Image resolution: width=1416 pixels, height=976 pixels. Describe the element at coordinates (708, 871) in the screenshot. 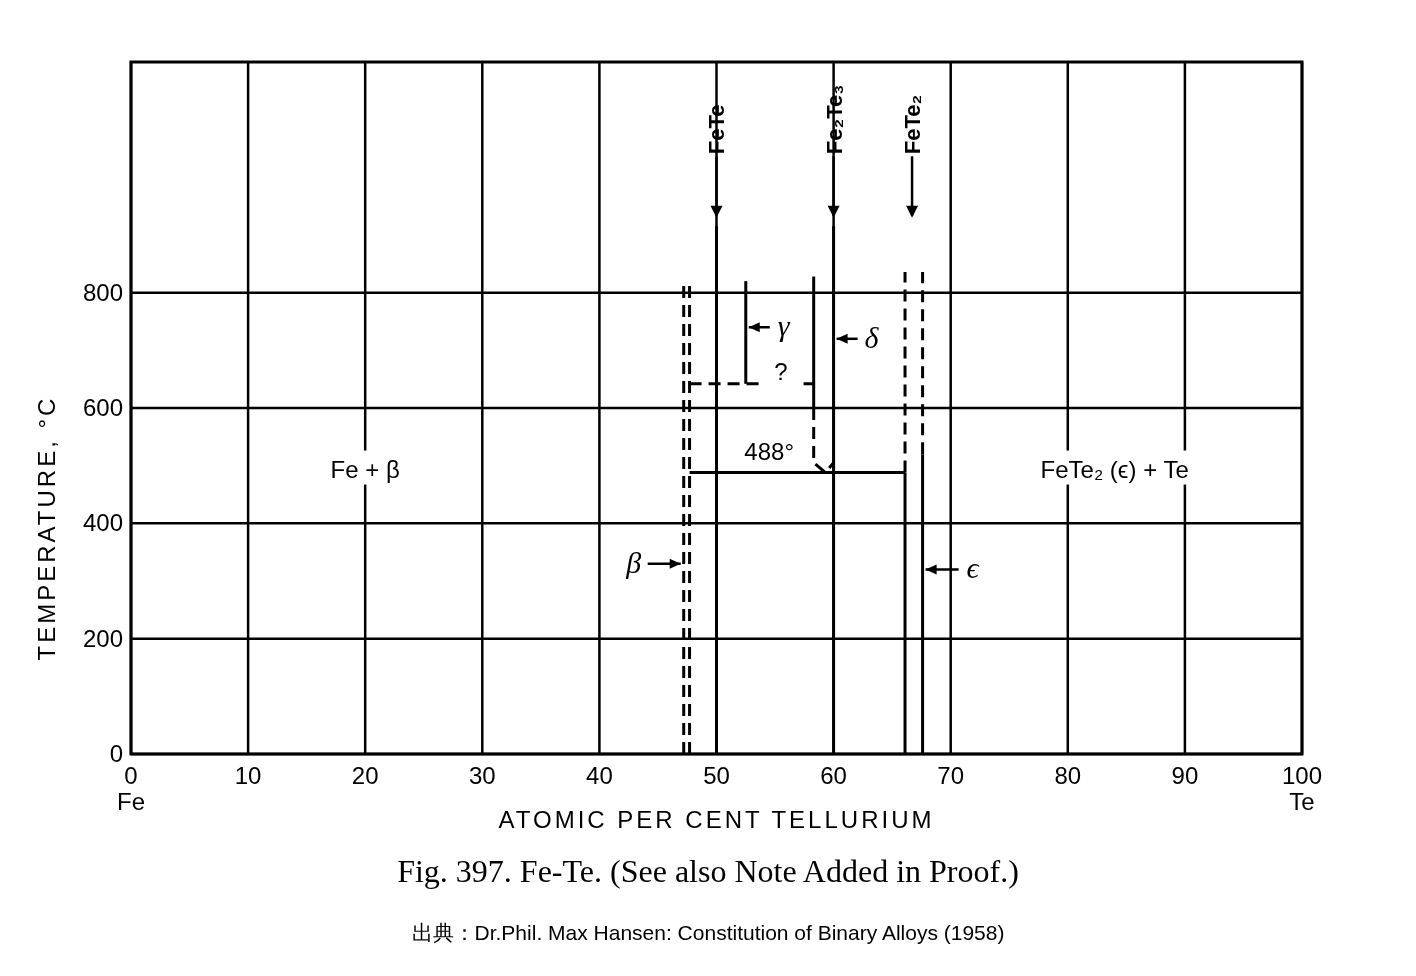

I see `text: Fig. 397. Fe-Te. (See also Note Added in Proof.)` at that location.